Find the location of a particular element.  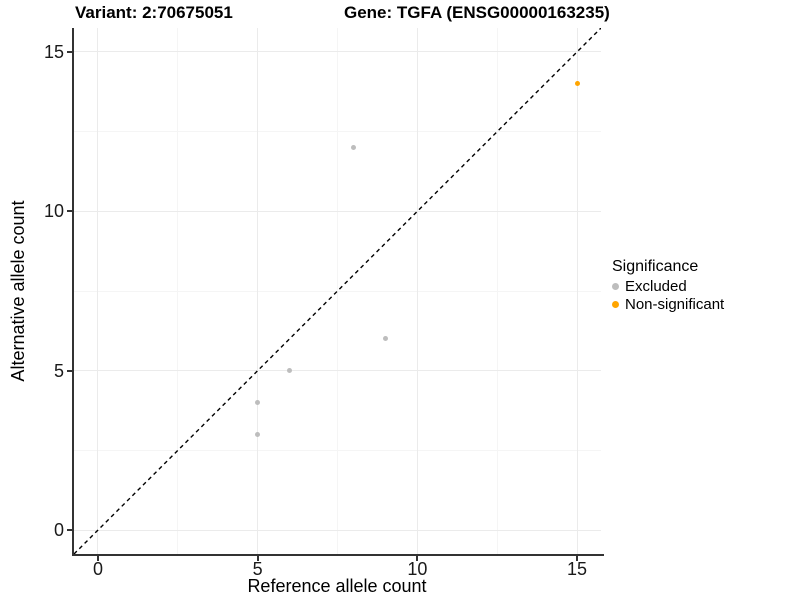

legend-item-excluded: Excluded is located at coordinates (668, 286).